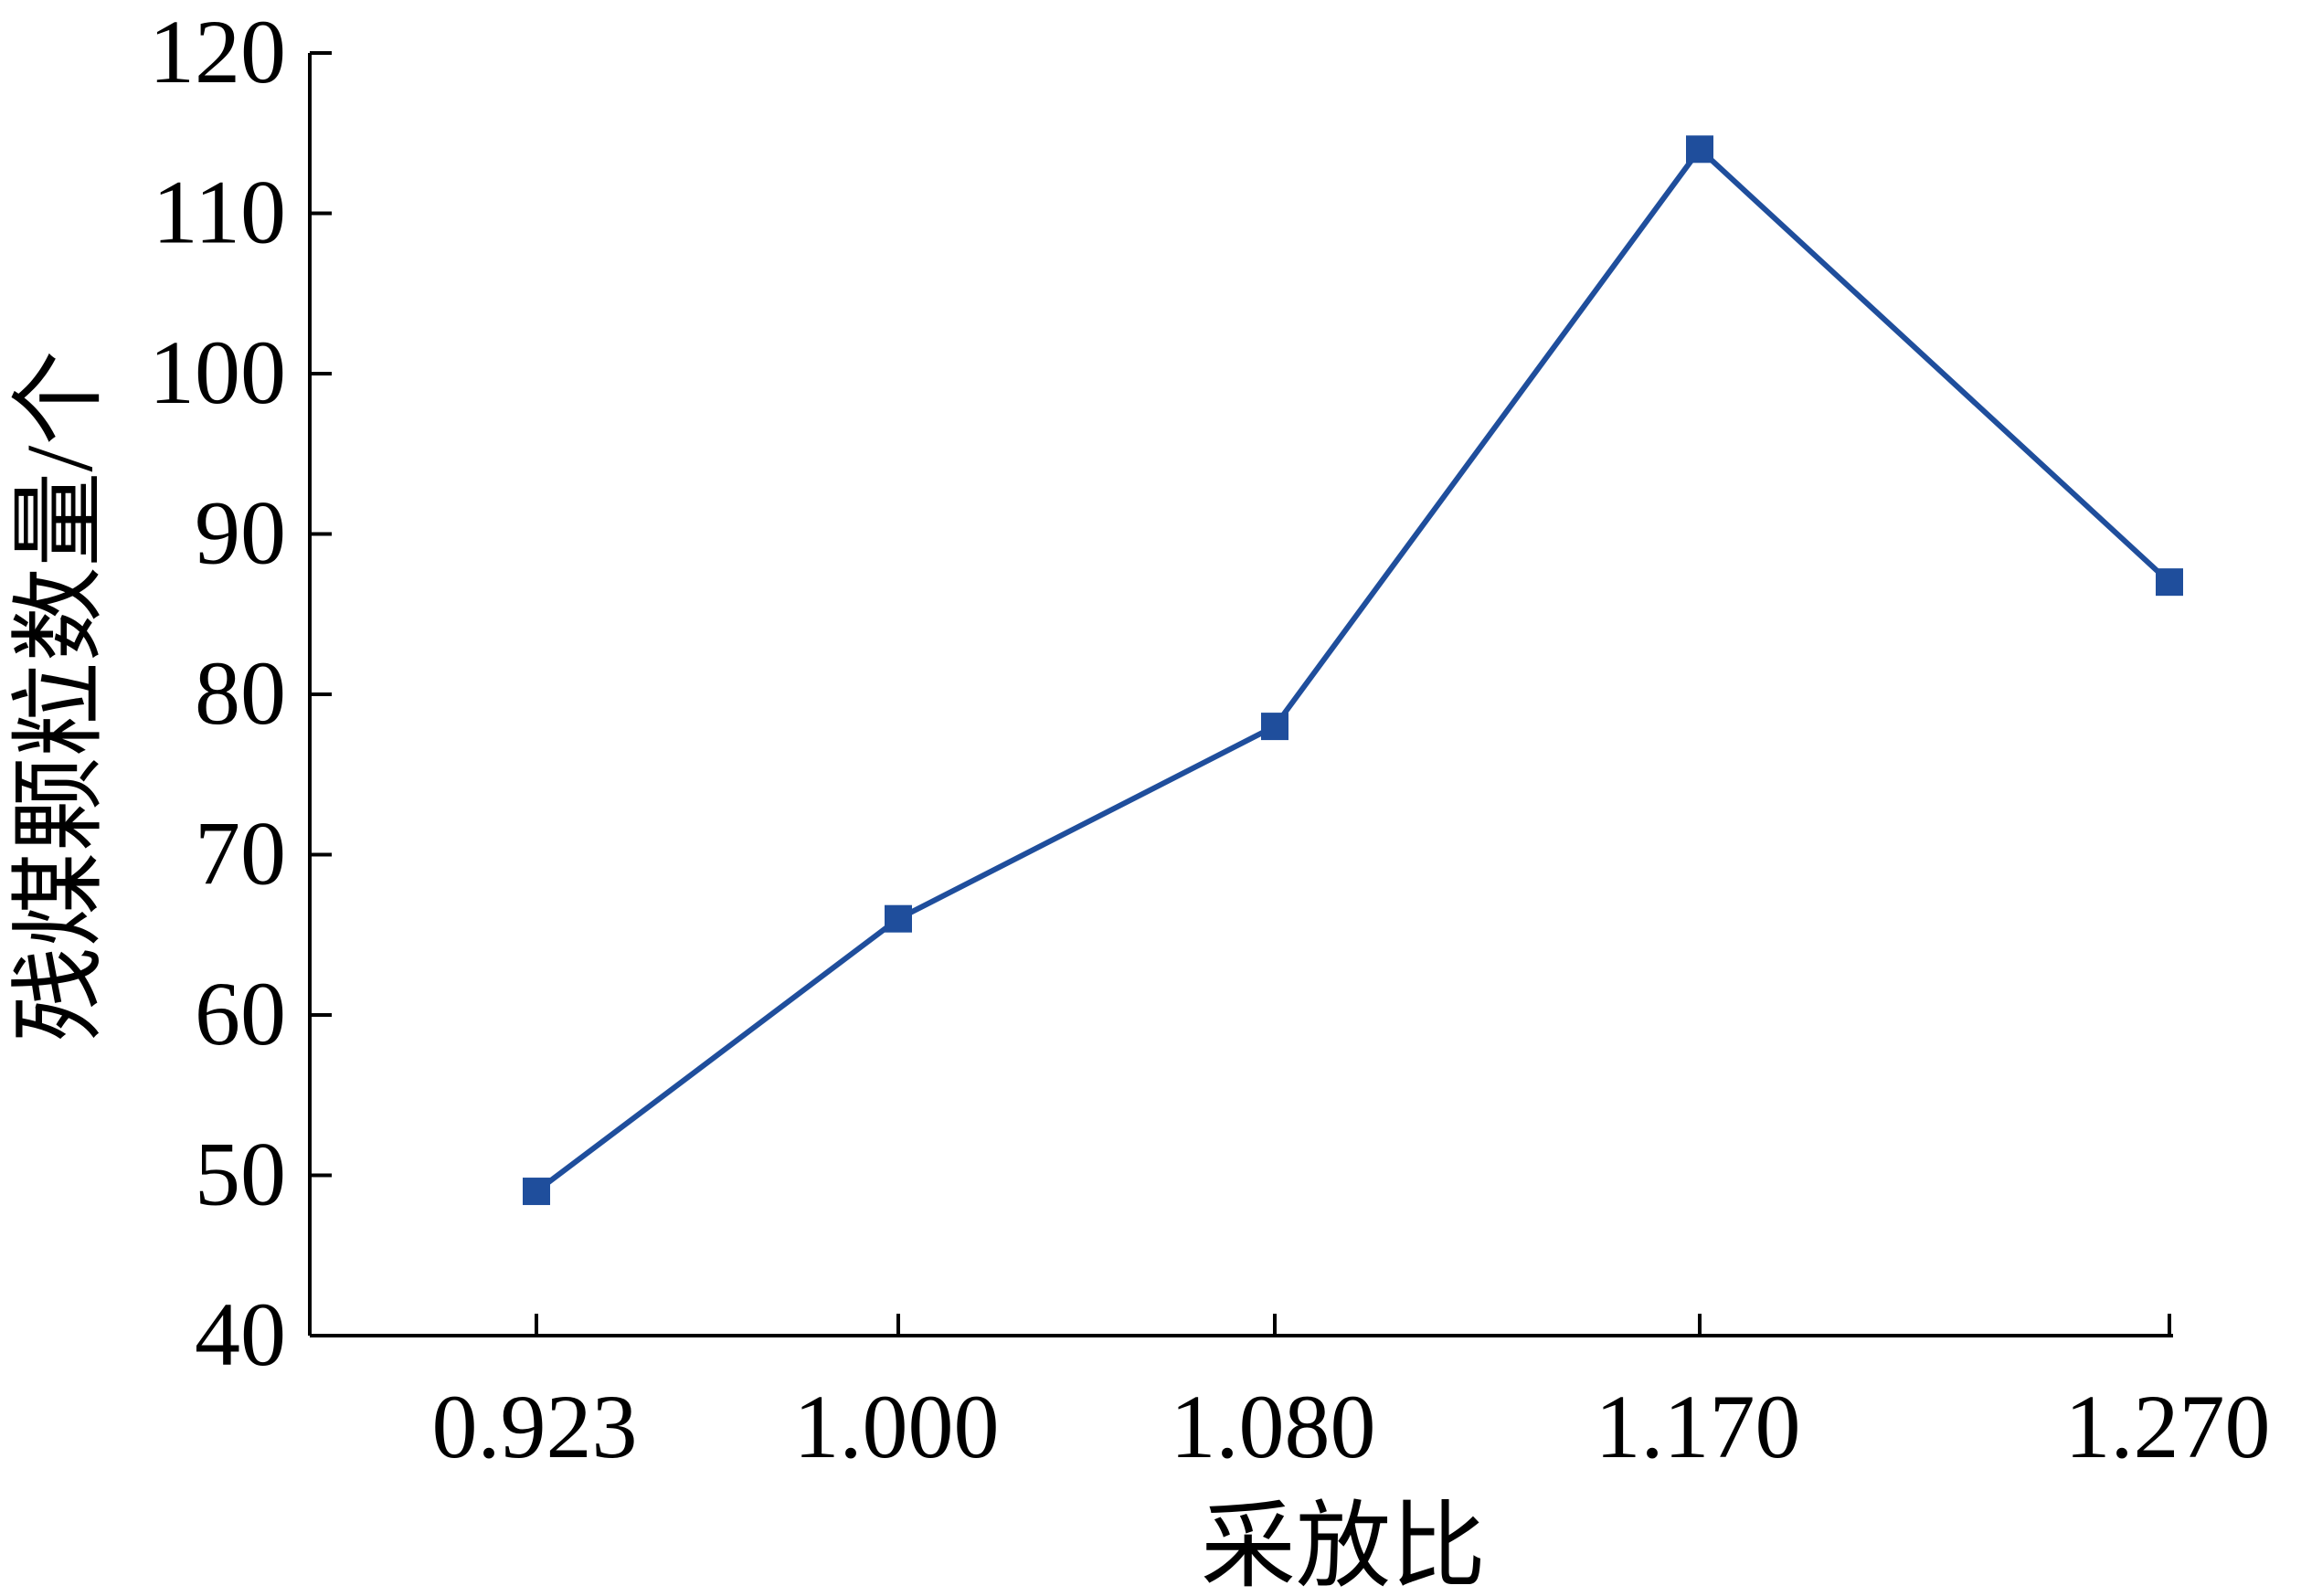  What do you see at coordinates (218, 372) in the screenshot?
I see `y-tick-label: 100` at bounding box center [218, 372].